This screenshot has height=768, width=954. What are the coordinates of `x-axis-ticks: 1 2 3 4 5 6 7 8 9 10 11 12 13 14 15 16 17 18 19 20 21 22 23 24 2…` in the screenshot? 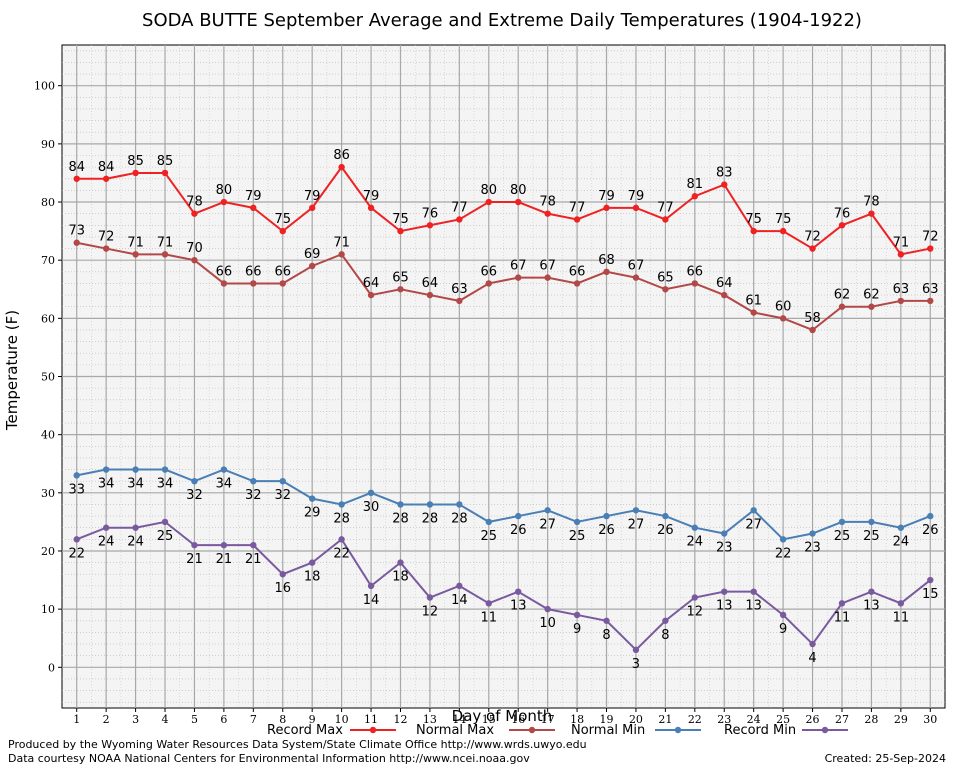 It's located at (505, 717).